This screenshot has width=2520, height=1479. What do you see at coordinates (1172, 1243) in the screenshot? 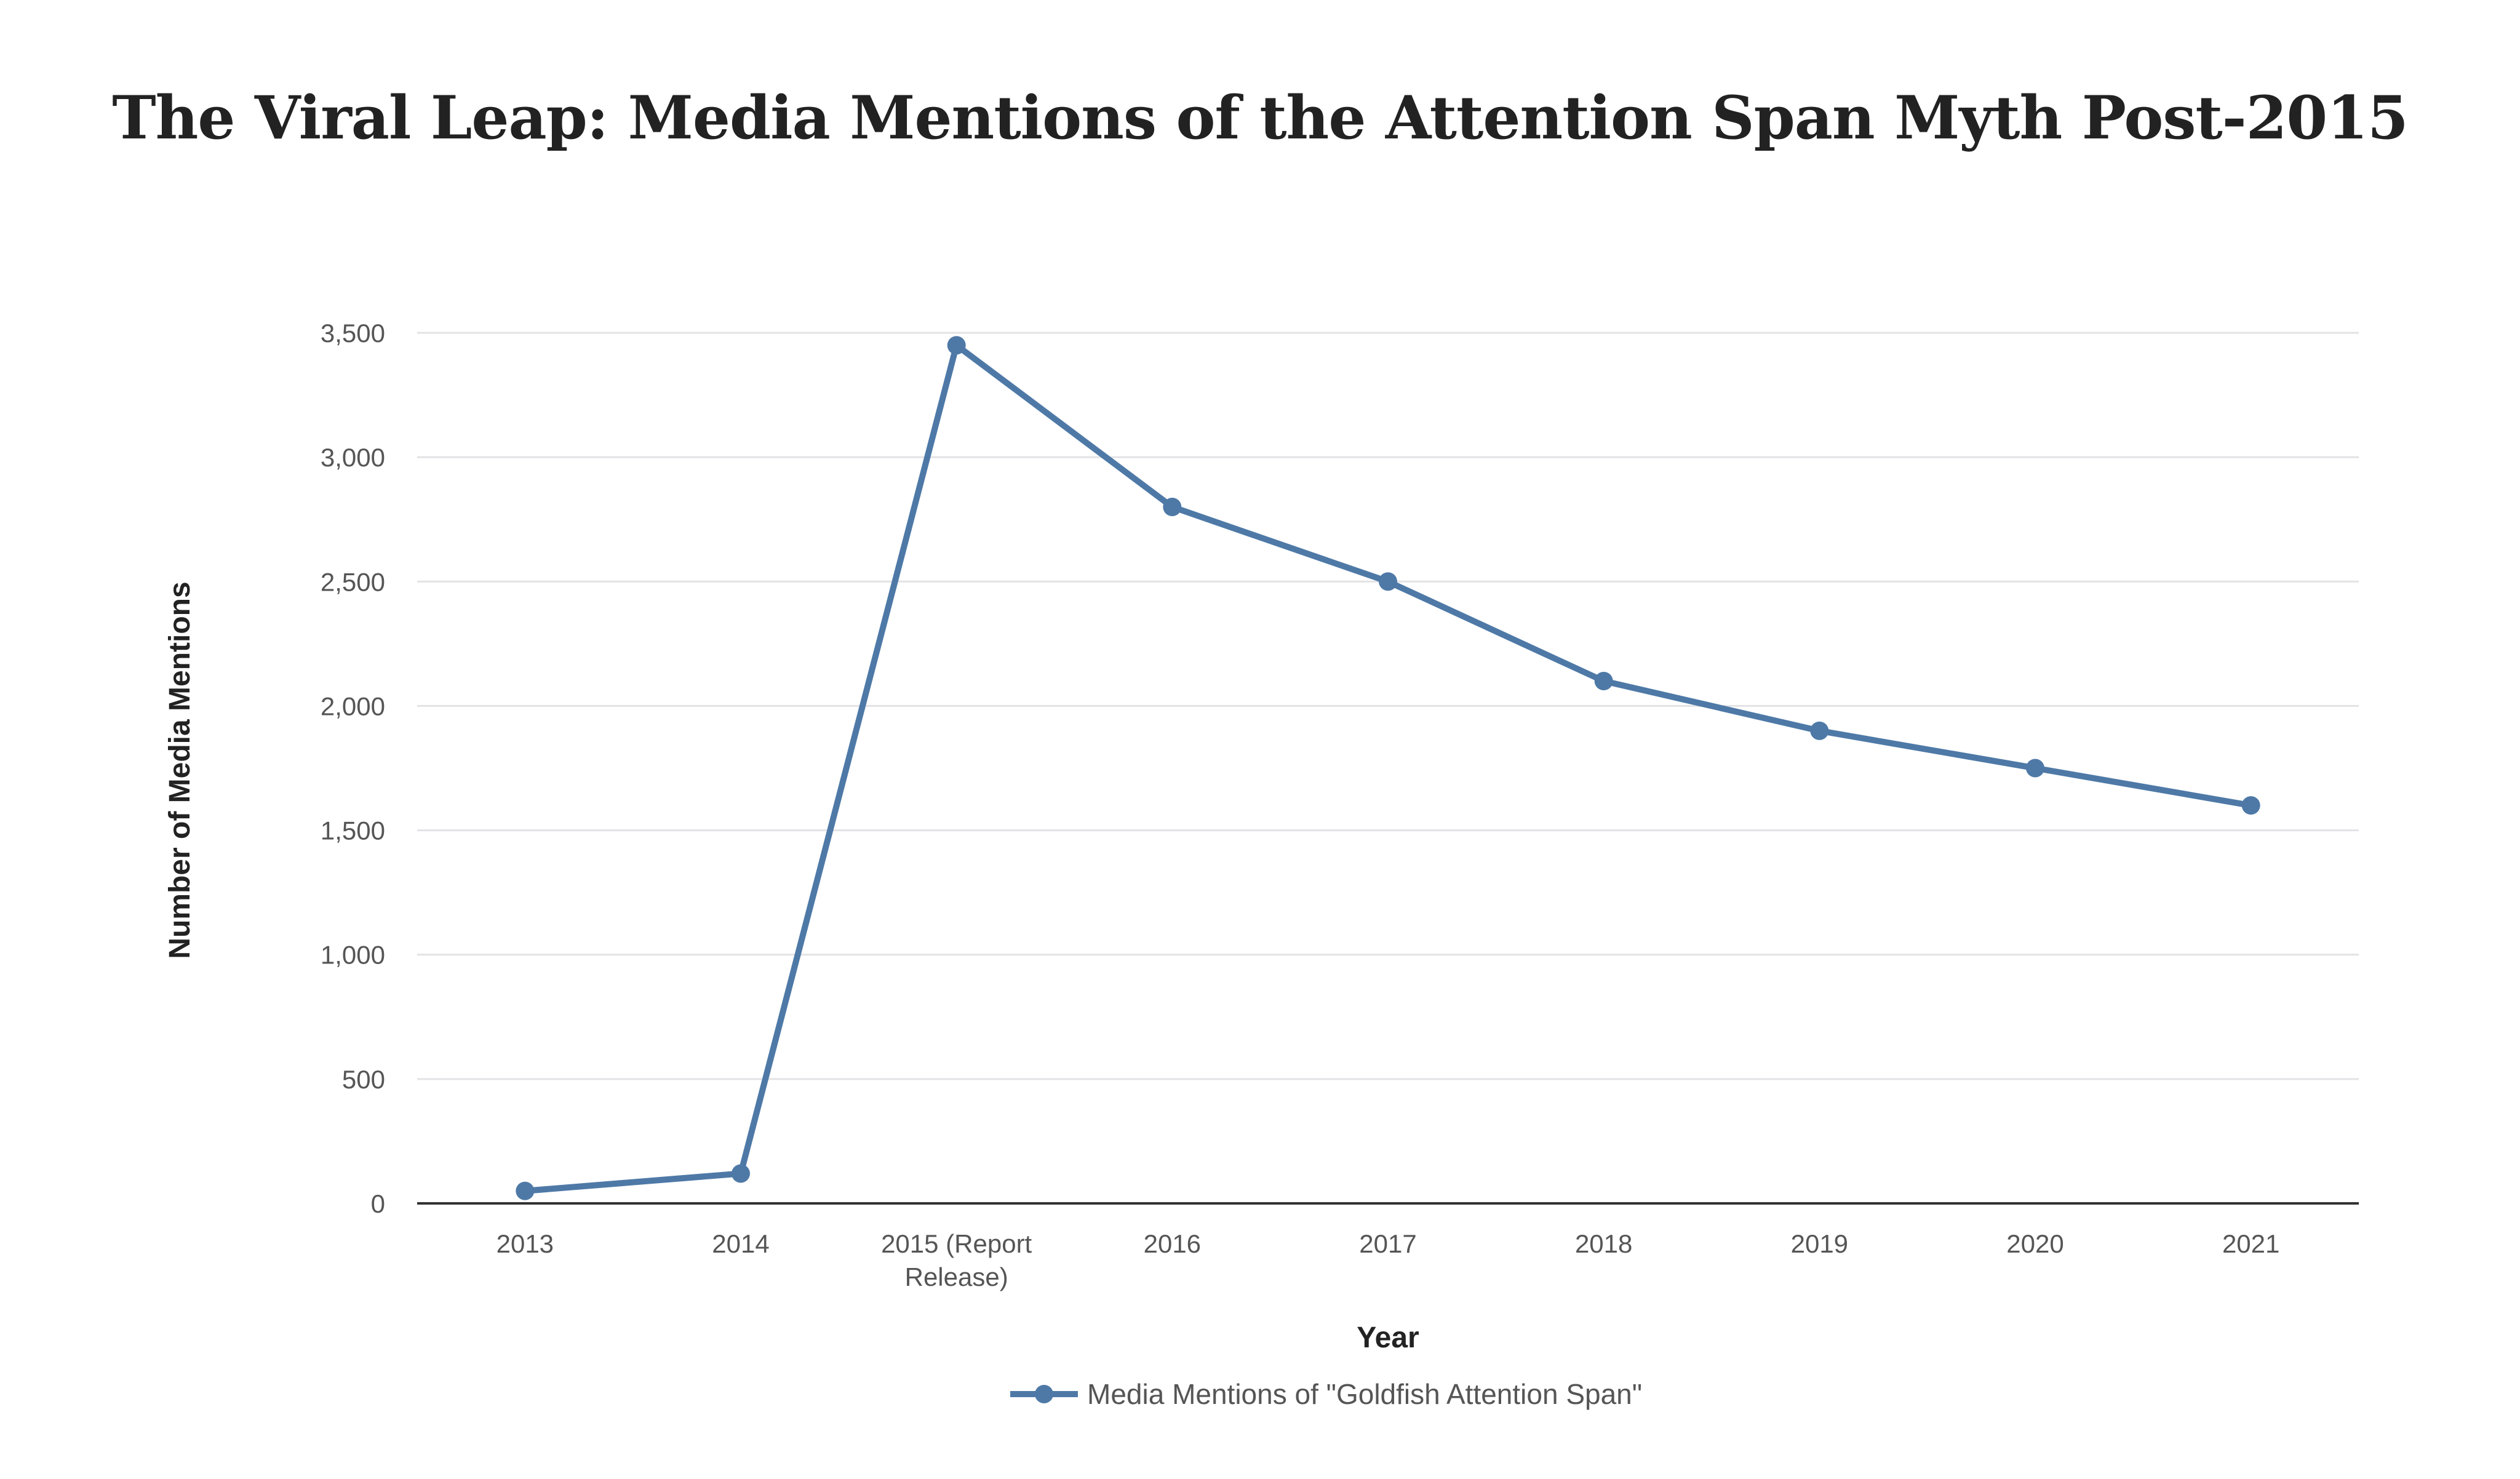
I see `x-tick-label: 2016` at bounding box center [1172, 1243].